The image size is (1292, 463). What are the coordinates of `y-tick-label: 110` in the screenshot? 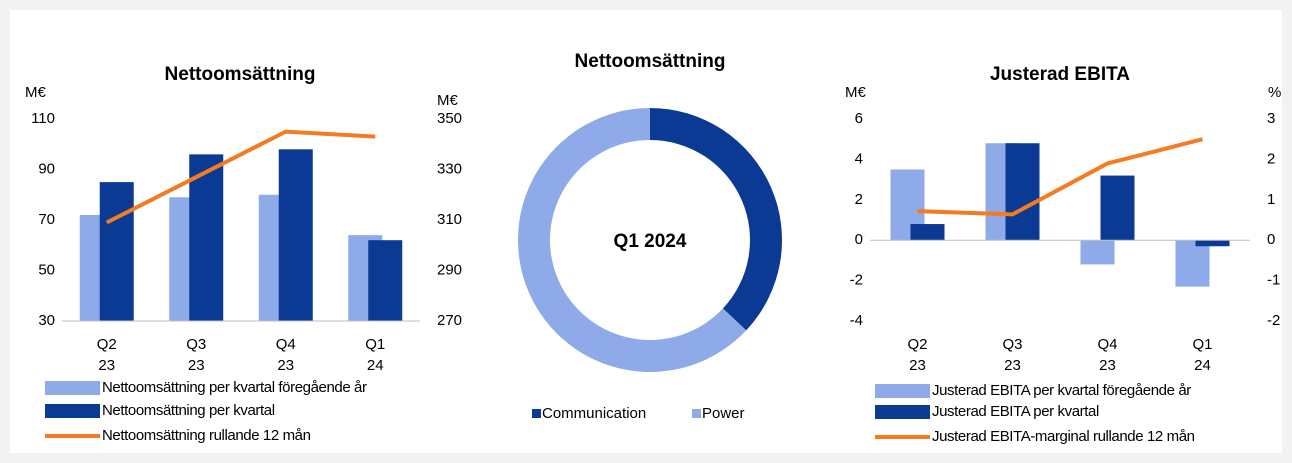 It's located at (43, 118).